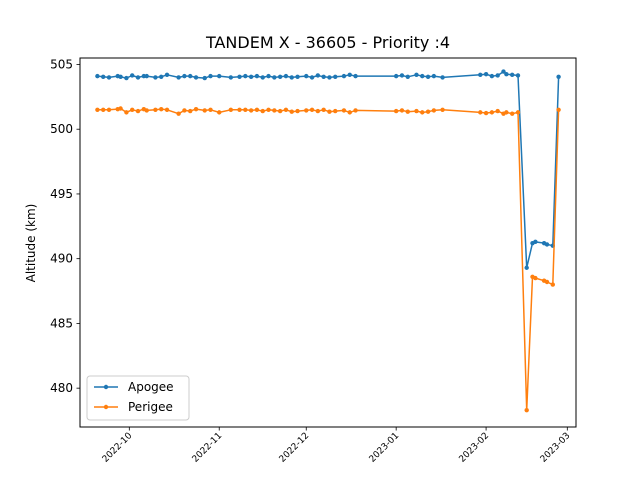 Image resolution: width=640 pixels, height=480 pixels. Describe the element at coordinates (151, 387) in the screenshot. I see `legend-label-apogee: Apogee` at that location.